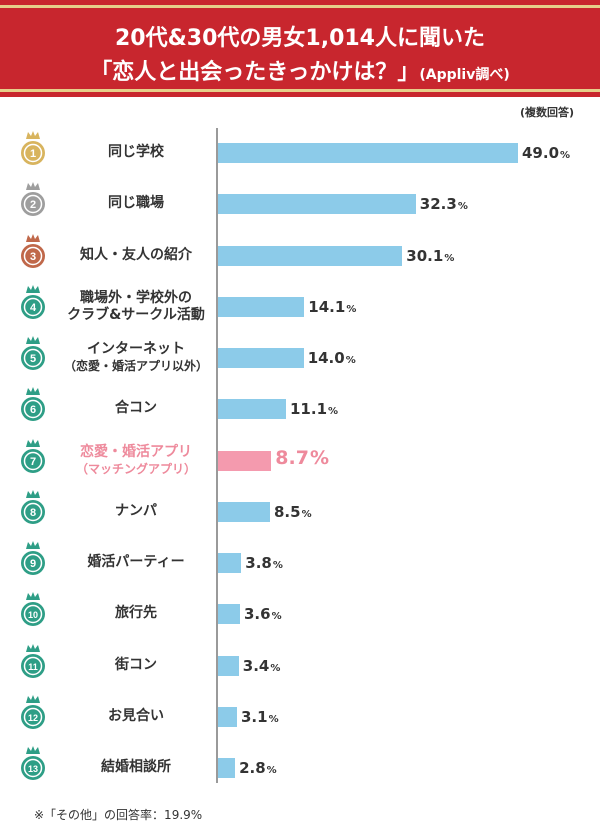 Image resolution: width=600 pixels, height=840 pixels. I want to click on category-label: ナンパ, so click(136, 511).